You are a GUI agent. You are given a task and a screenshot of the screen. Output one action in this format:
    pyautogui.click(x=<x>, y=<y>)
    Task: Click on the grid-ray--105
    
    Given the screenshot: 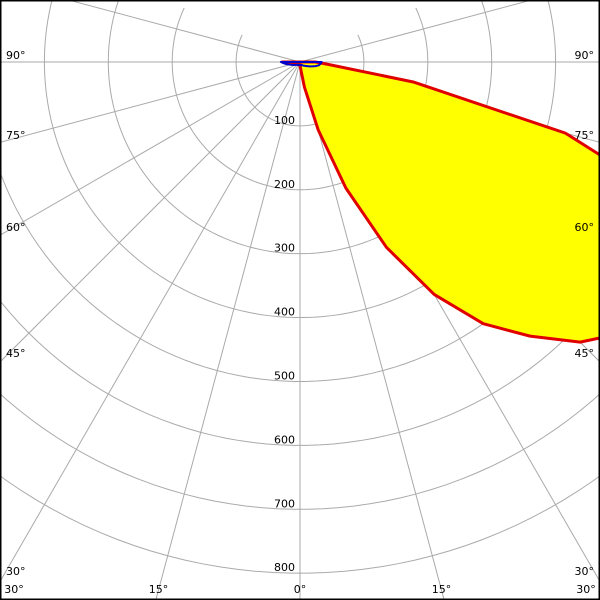 What is the action you would take?
    pyautogui.click(x=183, y=31)
    